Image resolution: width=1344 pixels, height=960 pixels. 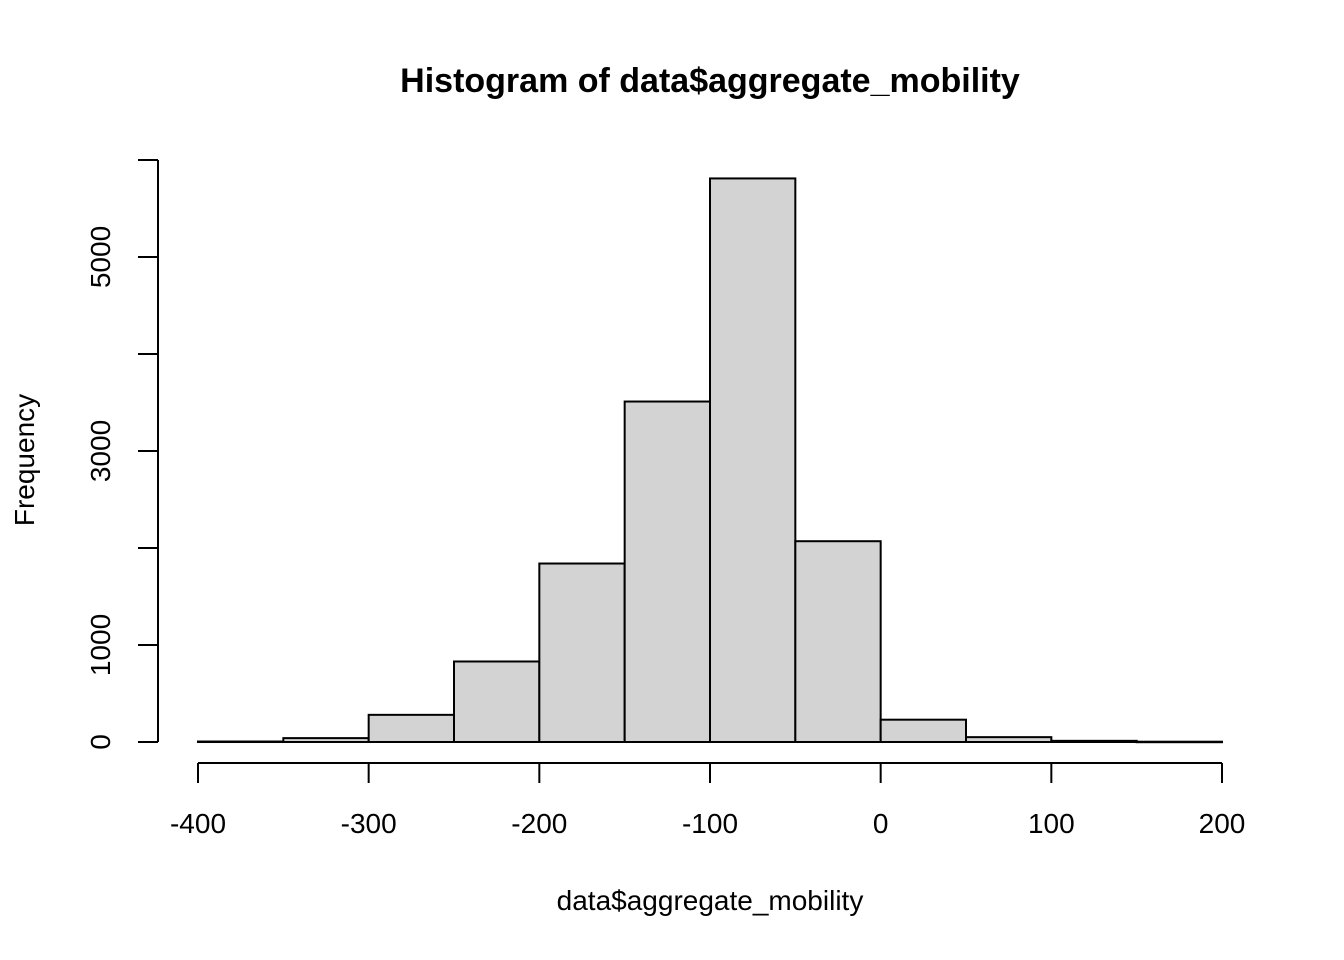 I want to click on y-tick-label-2: 3000, so click(x=100, y=451).